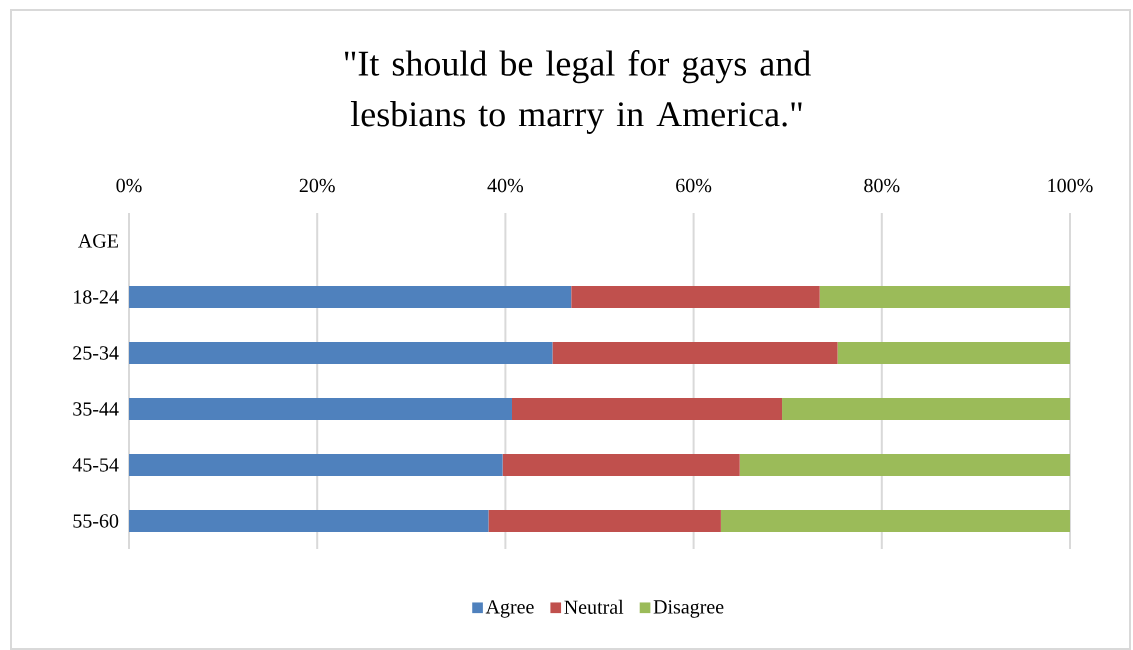 This screenshot has height=650, width=1133. I want to click on y-tick-label: 35-44, so click(96, 409).